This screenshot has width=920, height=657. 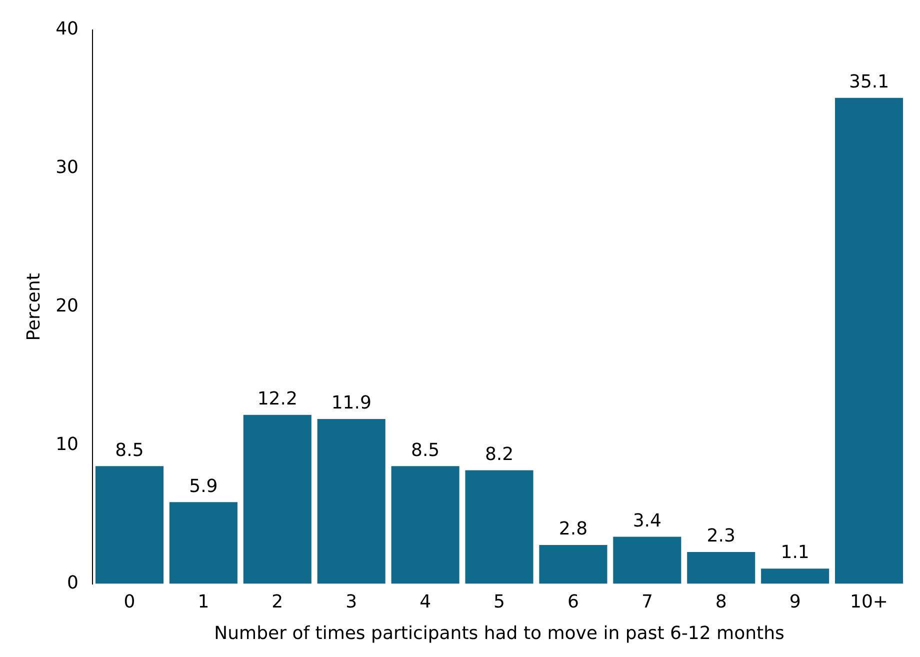 I want to click on x-tick-label: 1, so click(x=204, y=601).